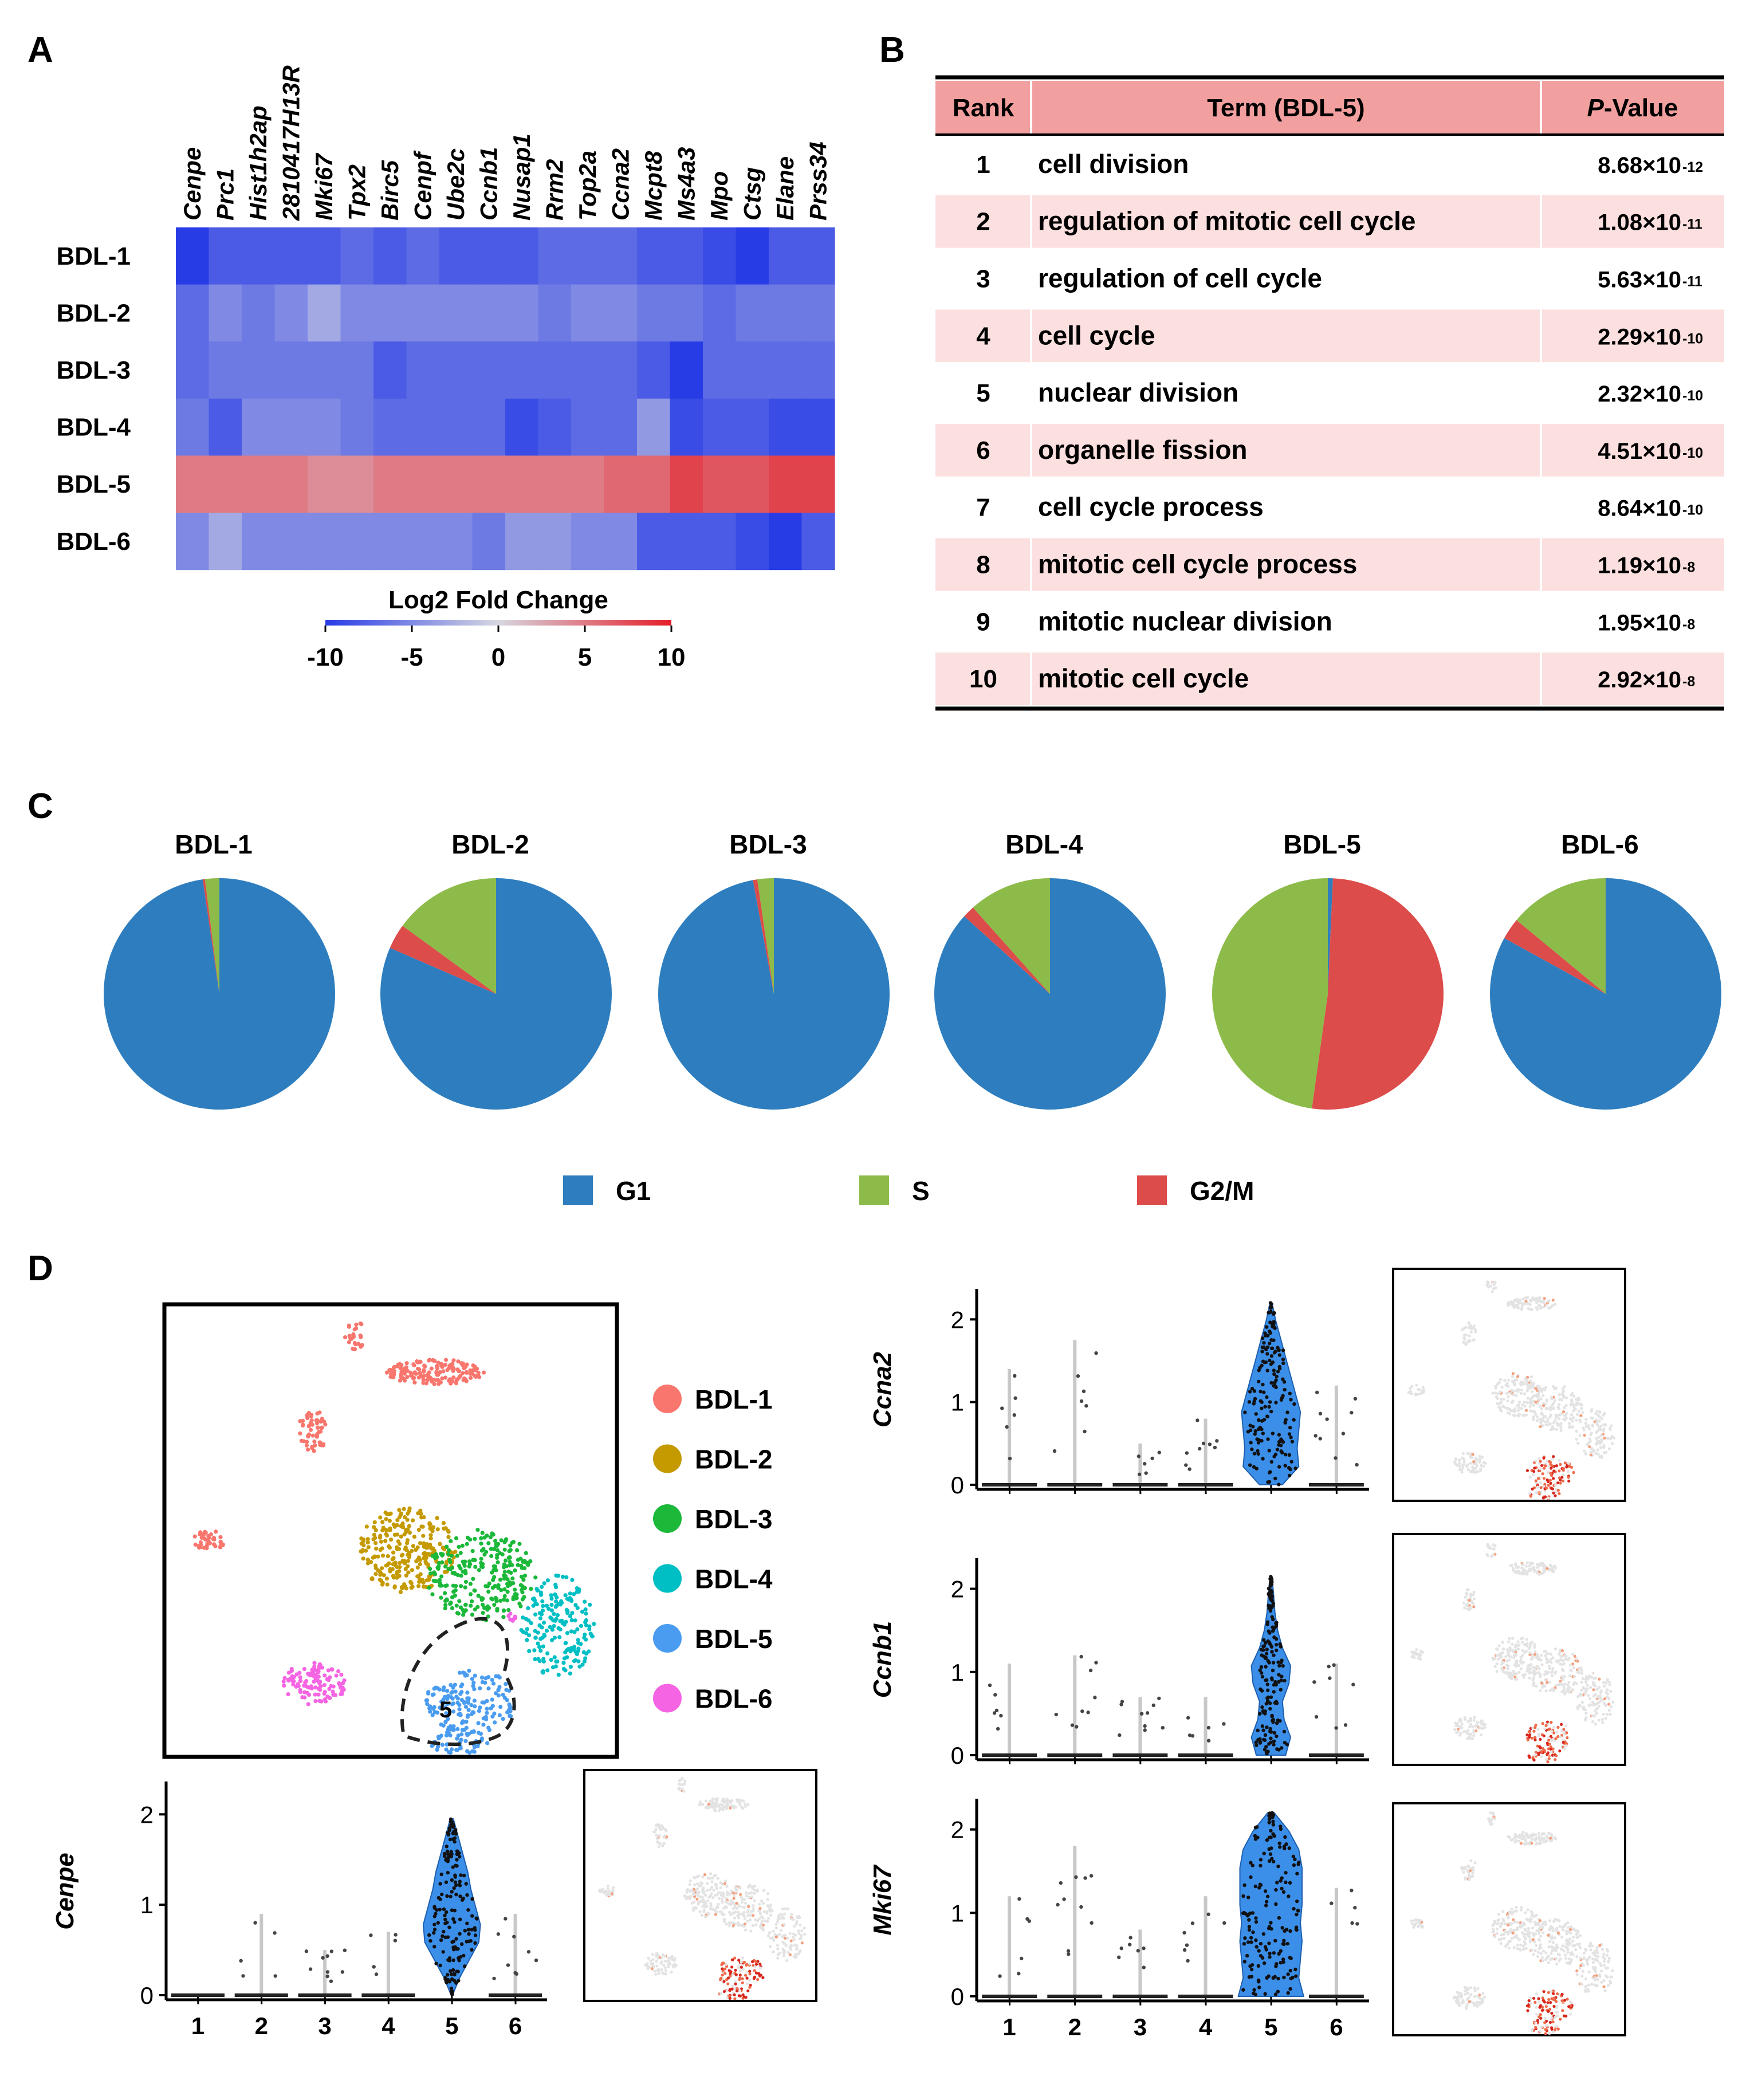  I want to click on table-term: organelle fission, so click(1143, 450).